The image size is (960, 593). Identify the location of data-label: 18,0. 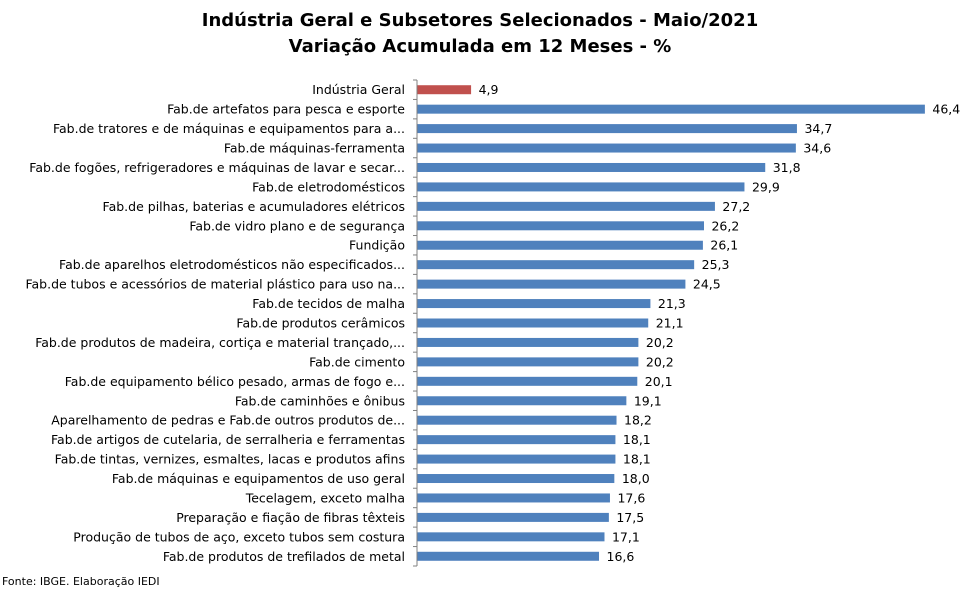
(636, 478).